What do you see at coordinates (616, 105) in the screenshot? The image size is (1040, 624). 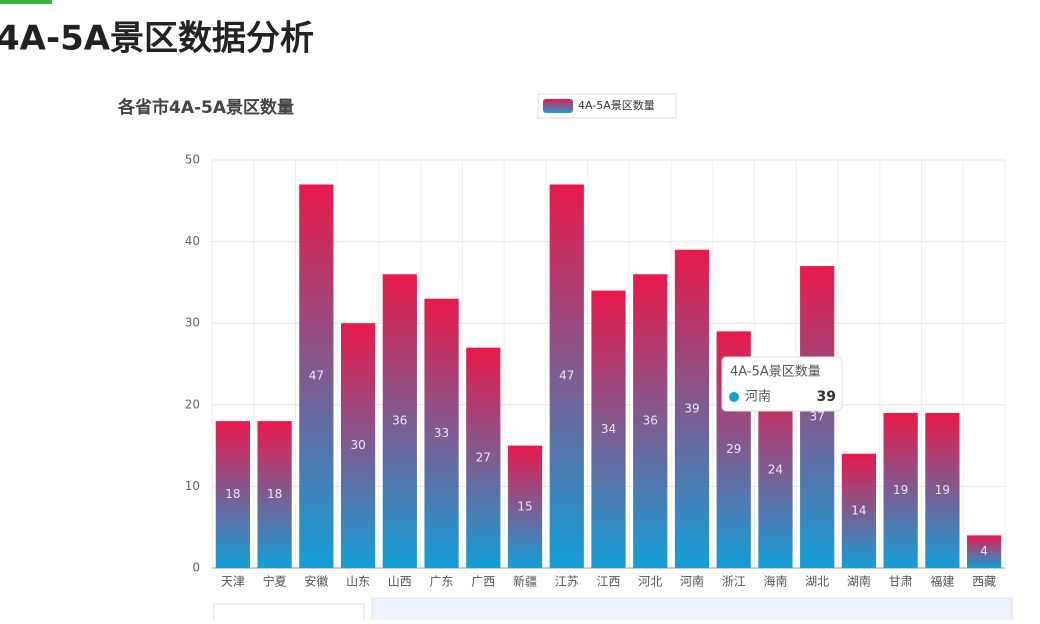 I see `legend-label: 4A-5A景区数量` at bounding box center [616, 105].